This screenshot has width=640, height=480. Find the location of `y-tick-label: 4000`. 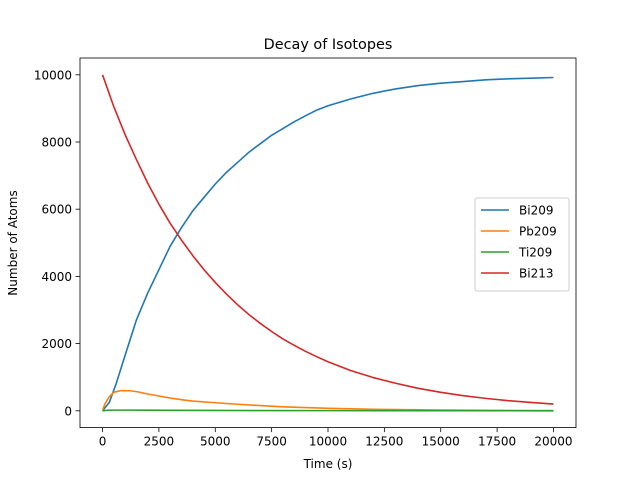

y-tick-label: 4000 is located at coordinates (56, 277).